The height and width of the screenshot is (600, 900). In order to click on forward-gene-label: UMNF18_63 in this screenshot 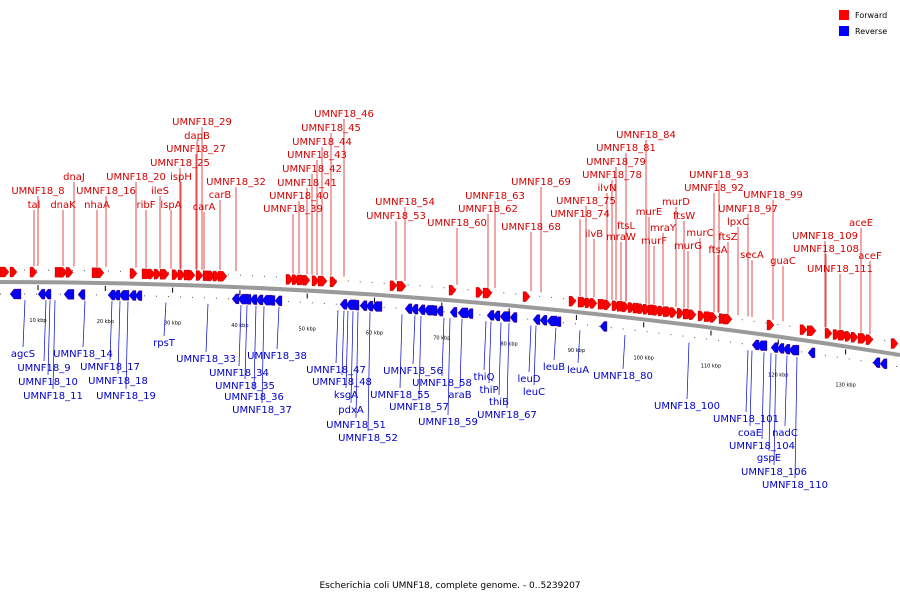, I will do `click(495, 196)`.